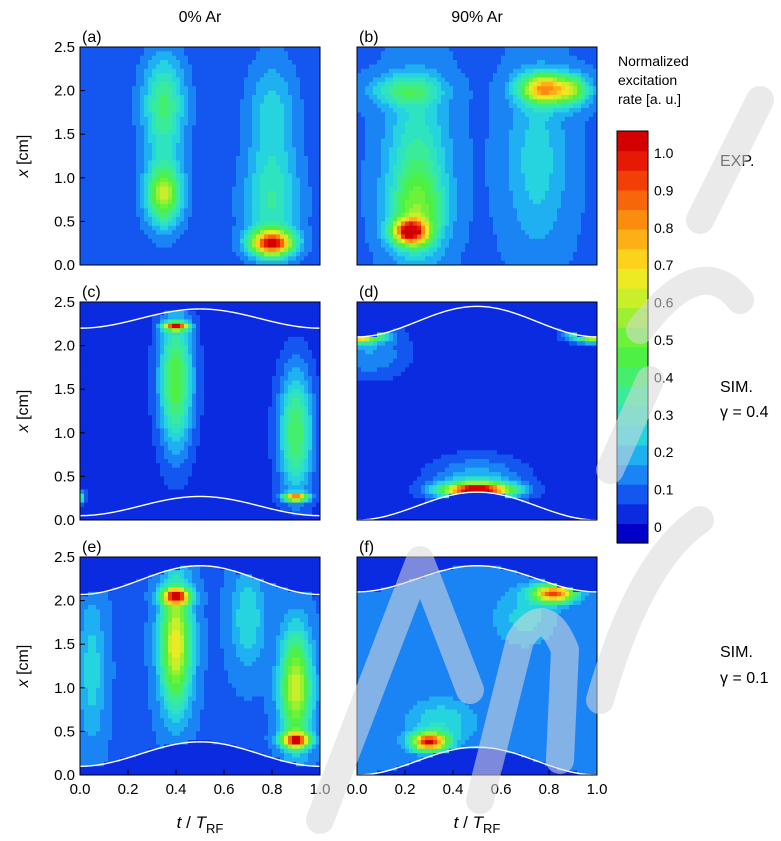 The image size is (781, 841). I want to click on panel-label: (f), so click(366, 547).